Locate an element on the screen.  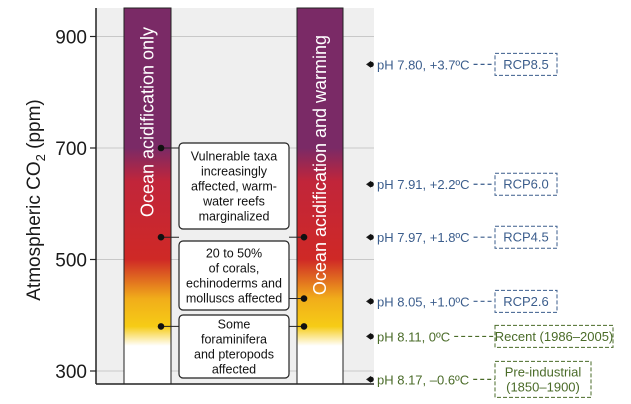
impact-text-line: of corals, is located at coordinates (234, 269).